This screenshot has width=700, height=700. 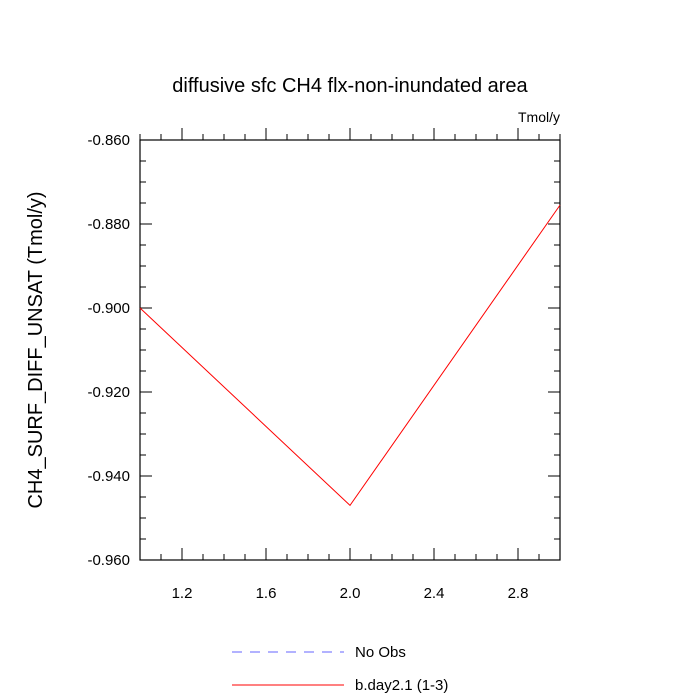 I want to click on y-tick-label: -0.960, so click(x=108, y=560).